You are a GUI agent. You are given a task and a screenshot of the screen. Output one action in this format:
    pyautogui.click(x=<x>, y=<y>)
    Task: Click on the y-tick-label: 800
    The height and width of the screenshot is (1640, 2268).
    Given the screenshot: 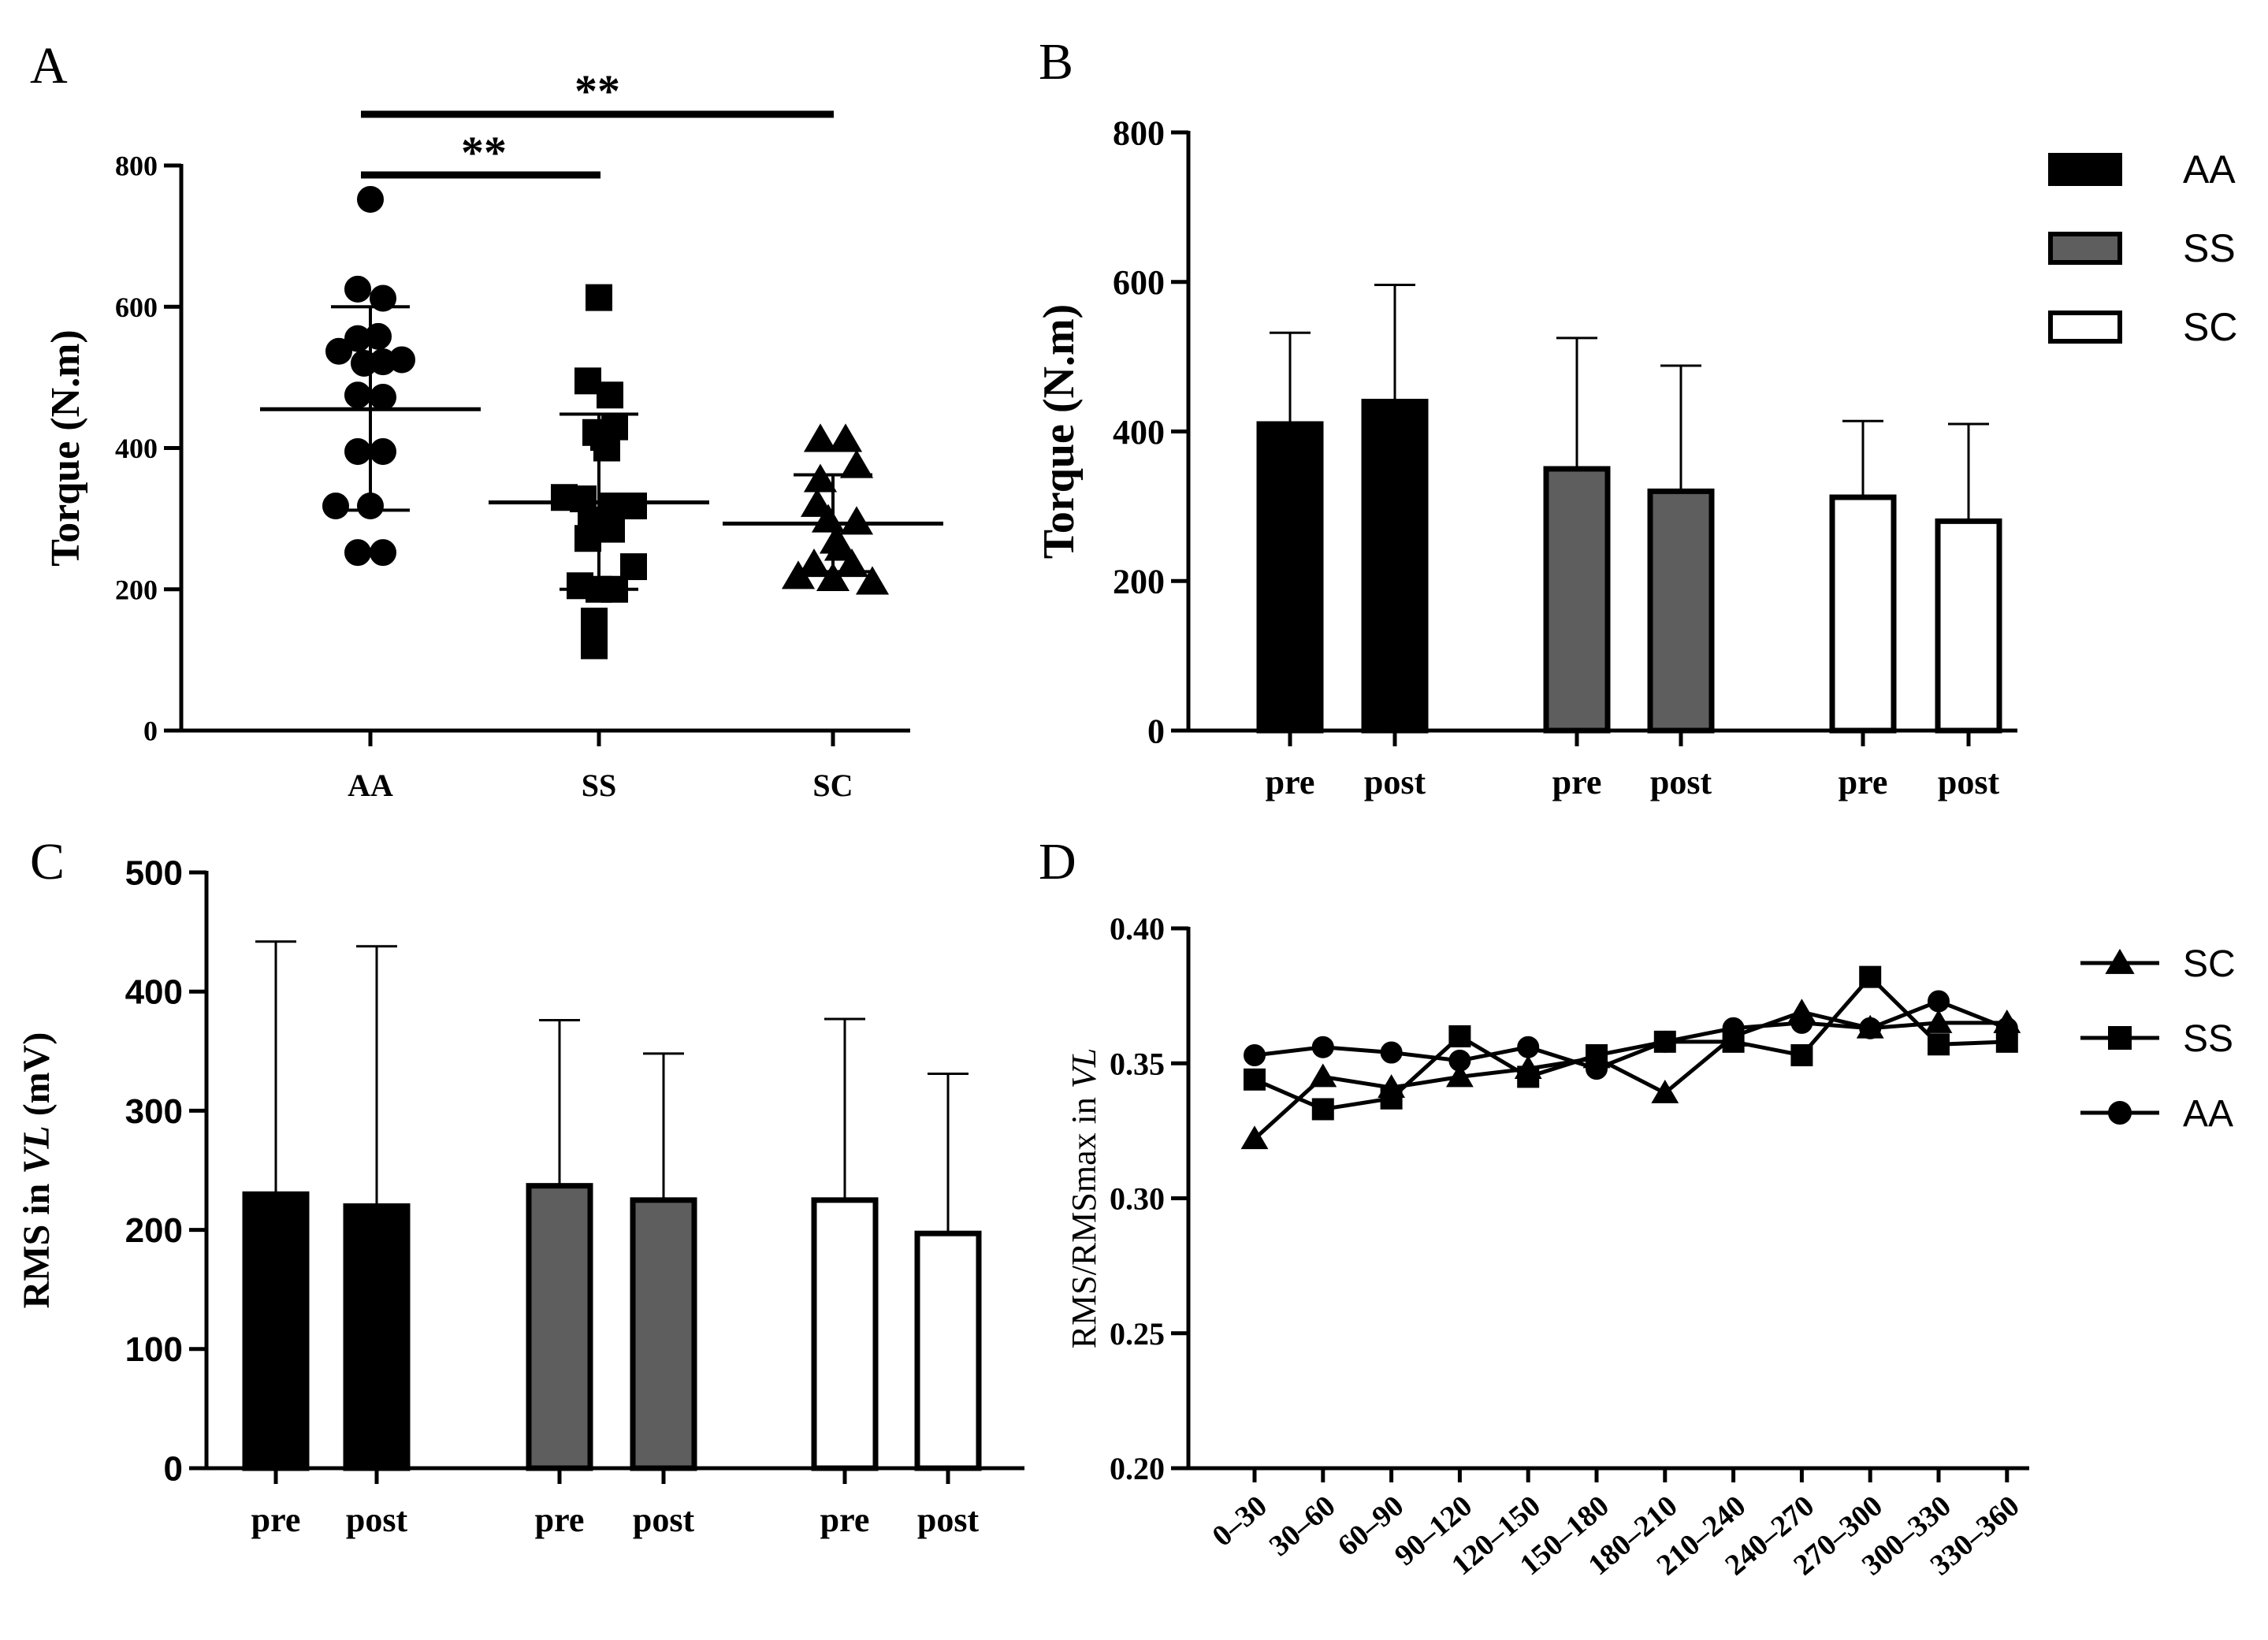 What is the action you would take?
    pyautogui.click(x=1139, y=132)
    